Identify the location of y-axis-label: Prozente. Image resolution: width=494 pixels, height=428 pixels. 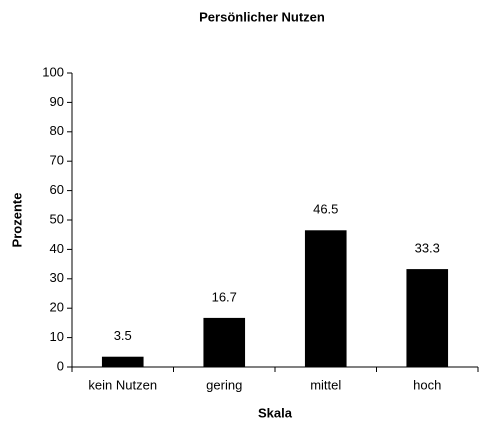
(16, 220).